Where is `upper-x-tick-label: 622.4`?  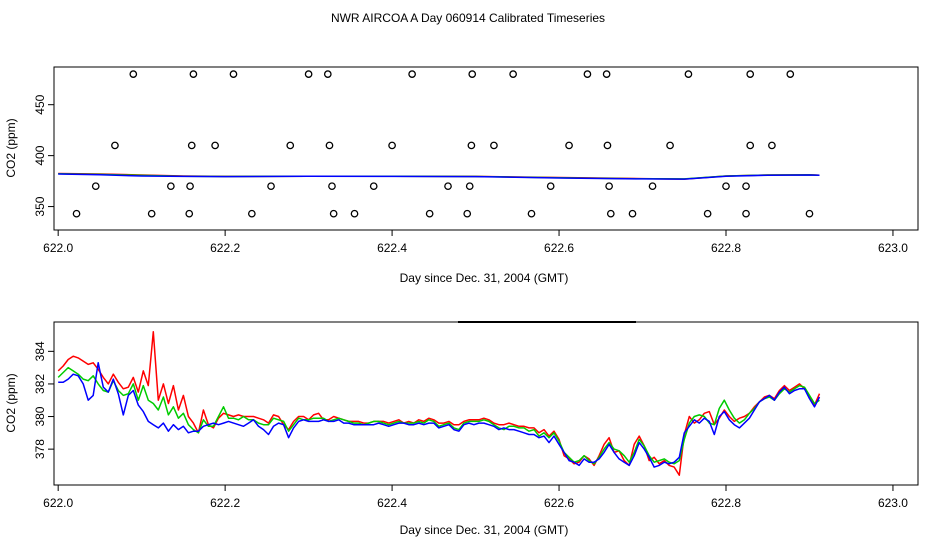 upper-x-tick-label: 622.4 is located at coordinates (392, 248).